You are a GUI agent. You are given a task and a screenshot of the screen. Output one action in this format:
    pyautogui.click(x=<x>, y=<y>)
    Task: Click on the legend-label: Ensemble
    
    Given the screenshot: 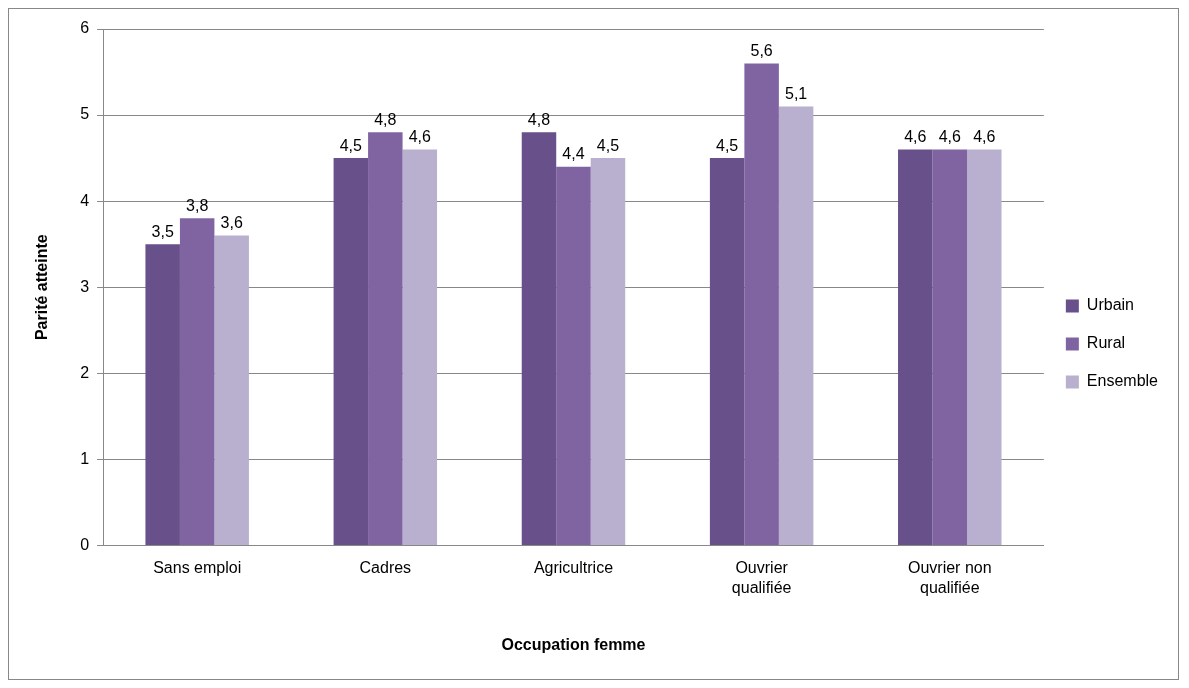 What is the action you would take?
    pyautogui.click(x=1122, y=381)
    